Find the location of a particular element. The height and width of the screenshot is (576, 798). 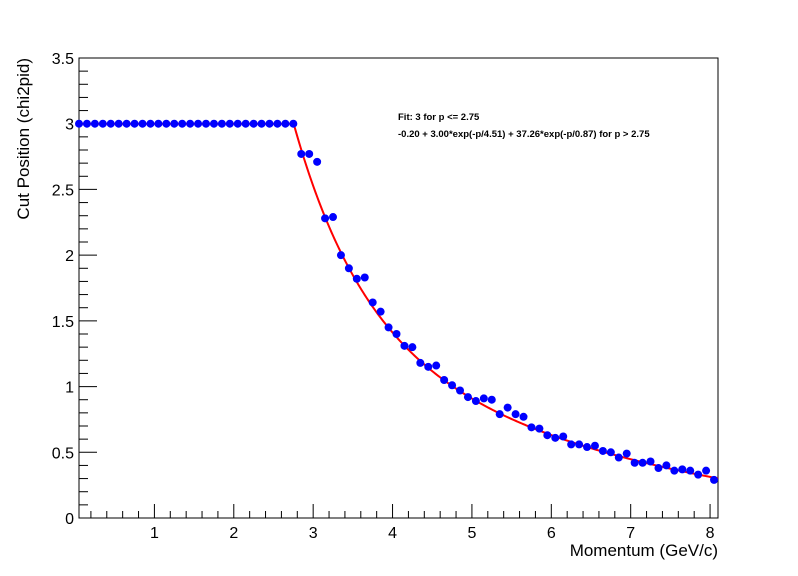

y-tick-label: 3 is located at coordinates (69, 125).